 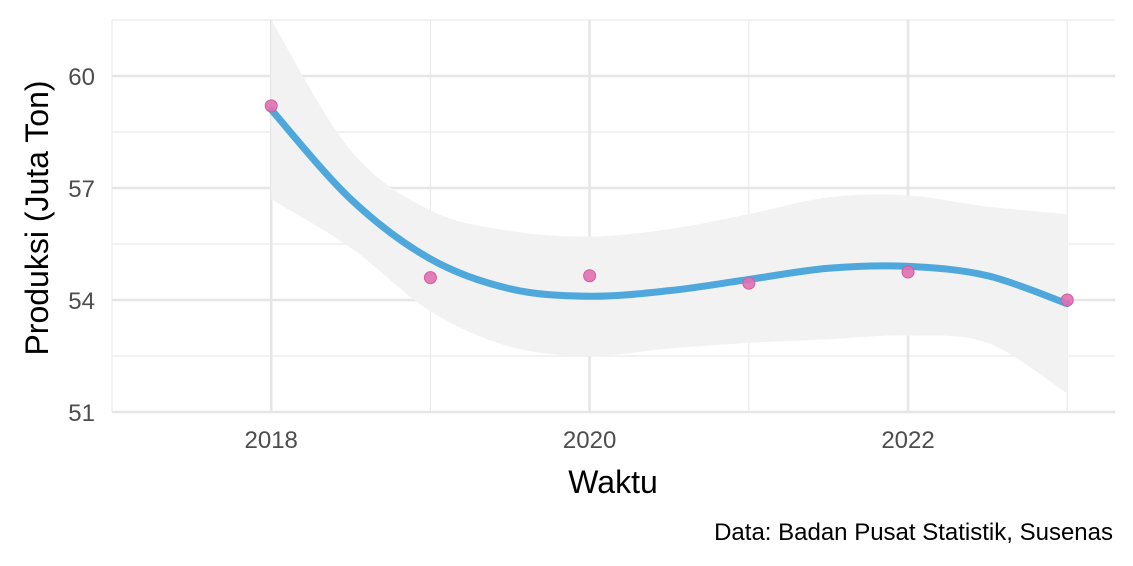 What do you see at coordinates (81, 301) in the screenshot?
I see `y-tick-label-54: 54` at bounding box center [81, 301].